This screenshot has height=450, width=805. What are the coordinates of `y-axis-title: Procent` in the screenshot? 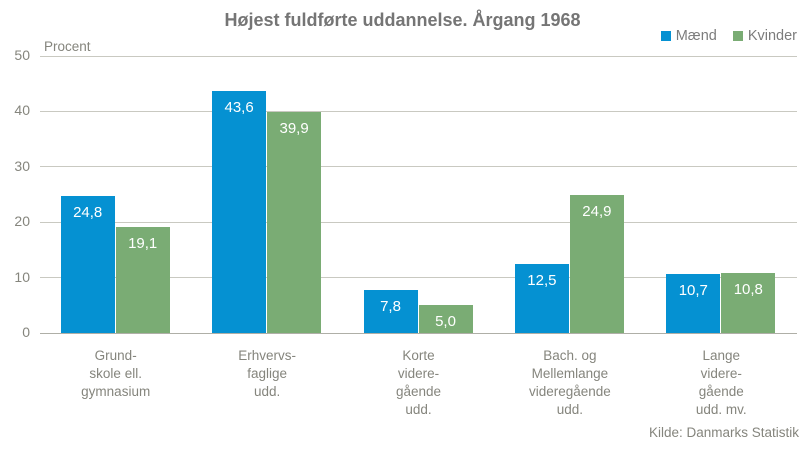 It's located at (67, 46).